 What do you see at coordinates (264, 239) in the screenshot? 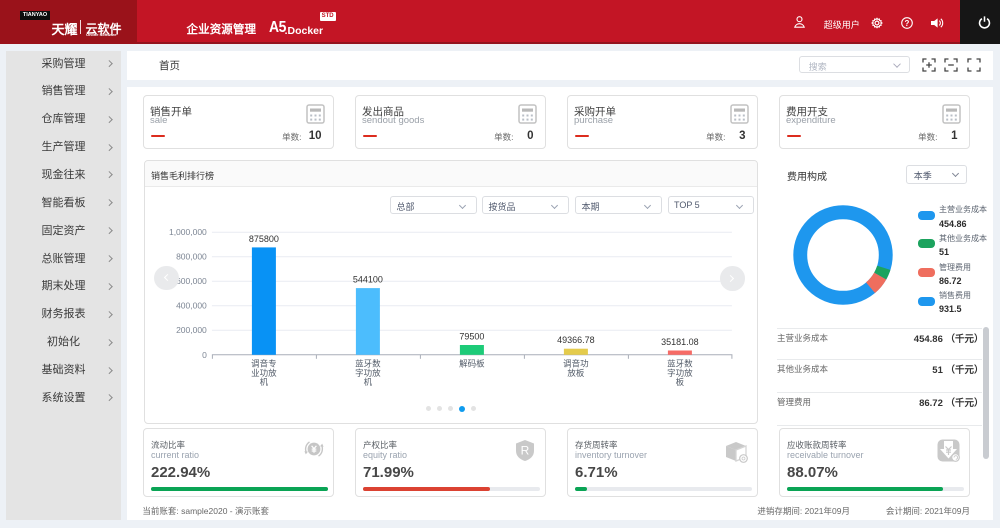
I see `svg-text: 875800` at bounding box center [264, 239].